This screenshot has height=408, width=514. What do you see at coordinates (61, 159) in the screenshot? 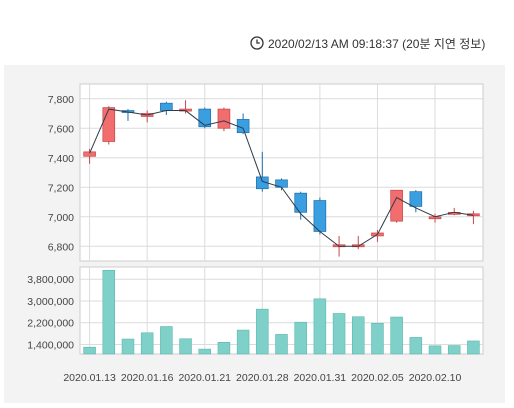
I see `price-tick-label: 7,400` at bounding box center [61, 159].